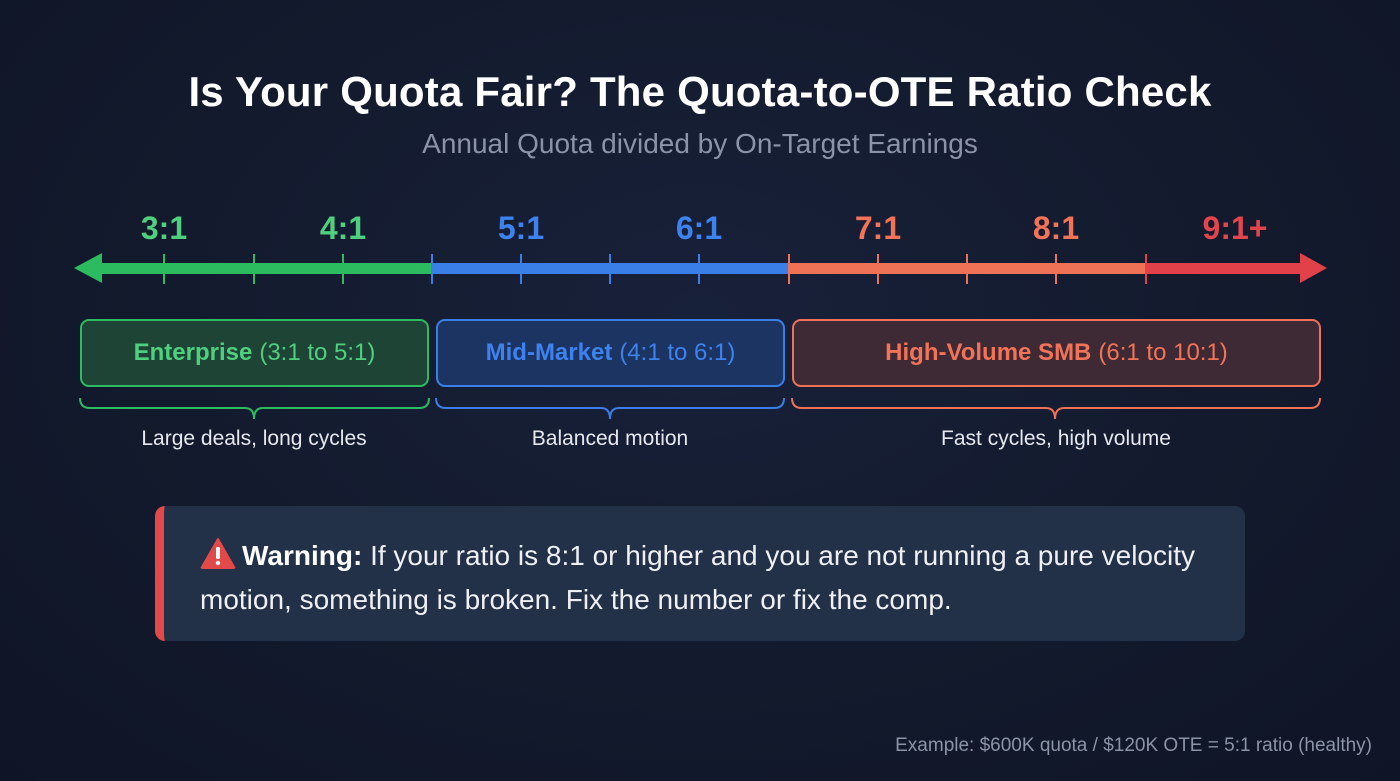 This screenshot has height=781, width=1400. What do you see at coordinates (610, 408) in the screenshot?
I see `mid-market-brace` at bounding box center [610, 408].